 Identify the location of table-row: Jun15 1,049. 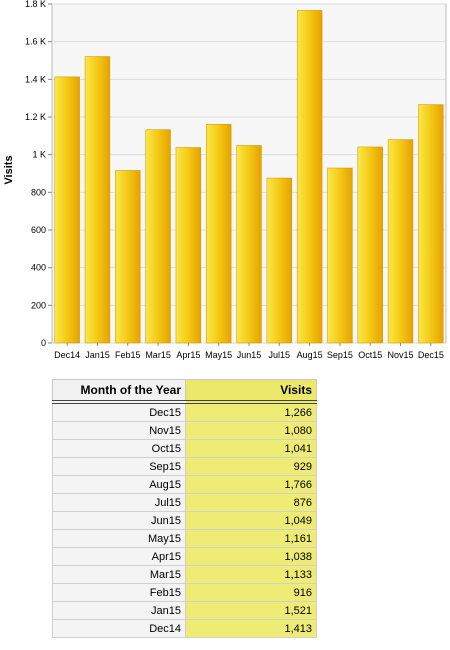
(184, 520).